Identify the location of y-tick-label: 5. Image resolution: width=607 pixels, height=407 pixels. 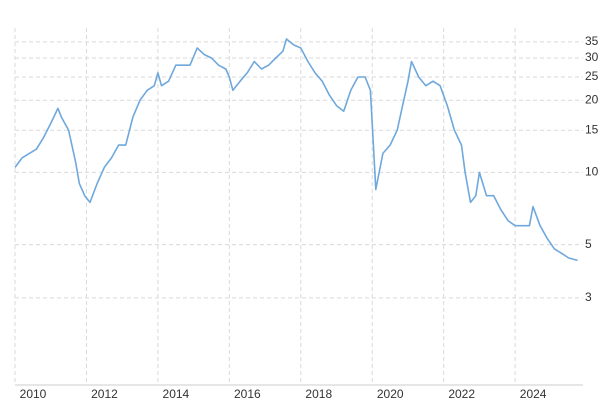
(588, 244).